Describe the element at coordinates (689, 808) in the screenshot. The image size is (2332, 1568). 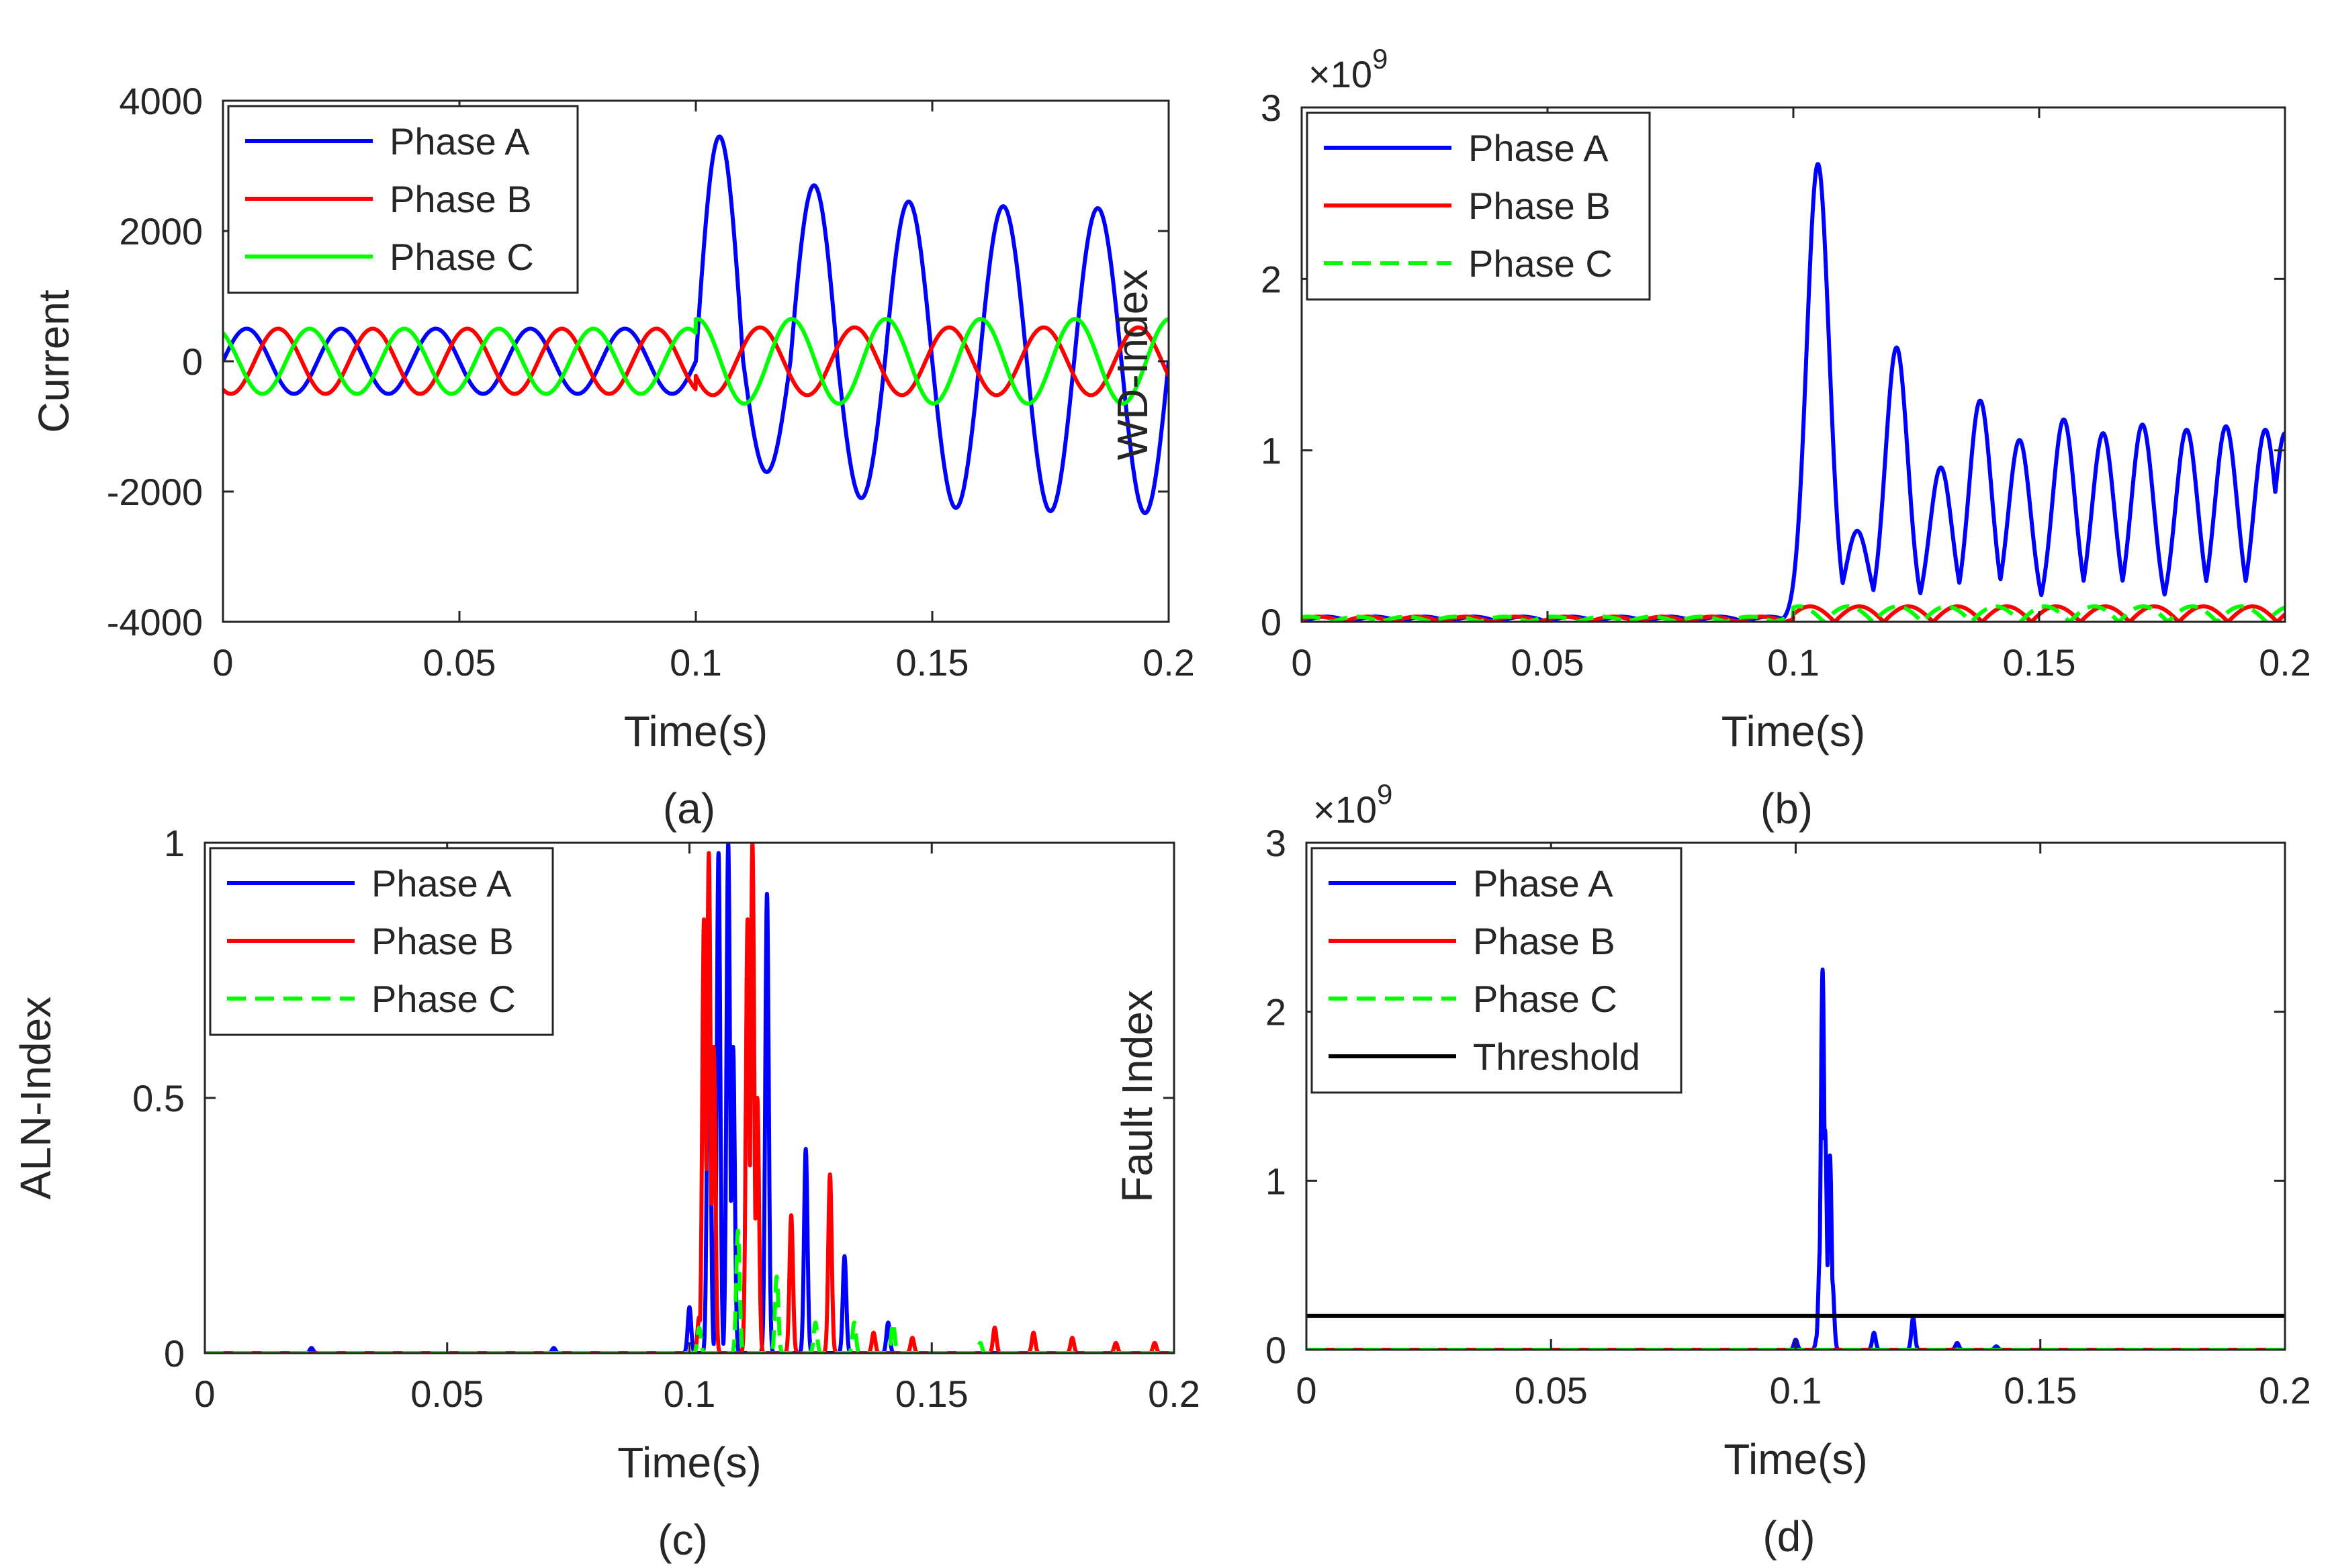
I see `panel-caption: (a)` at that location.